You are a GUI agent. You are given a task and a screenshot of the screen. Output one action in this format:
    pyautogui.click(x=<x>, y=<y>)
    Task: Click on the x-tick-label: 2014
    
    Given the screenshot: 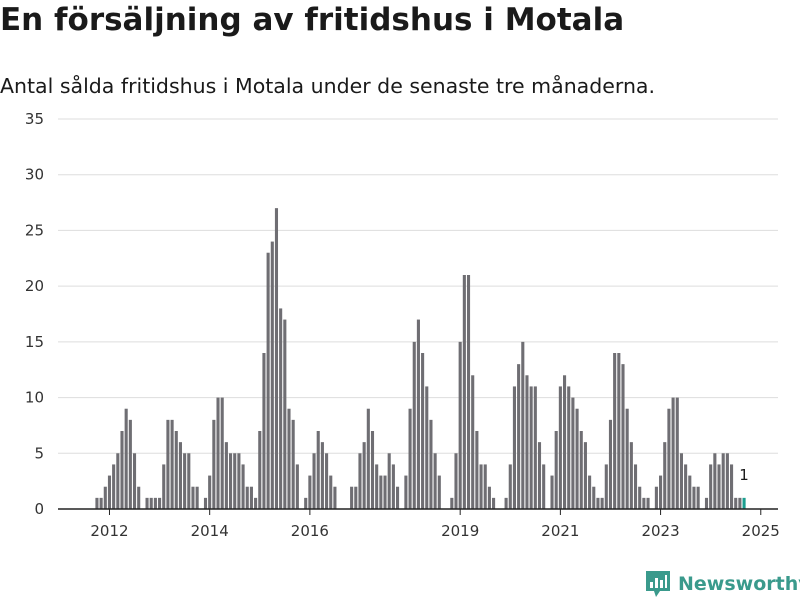 What is the action you would take?
    pyautogui.click(x=210, y=531)
    